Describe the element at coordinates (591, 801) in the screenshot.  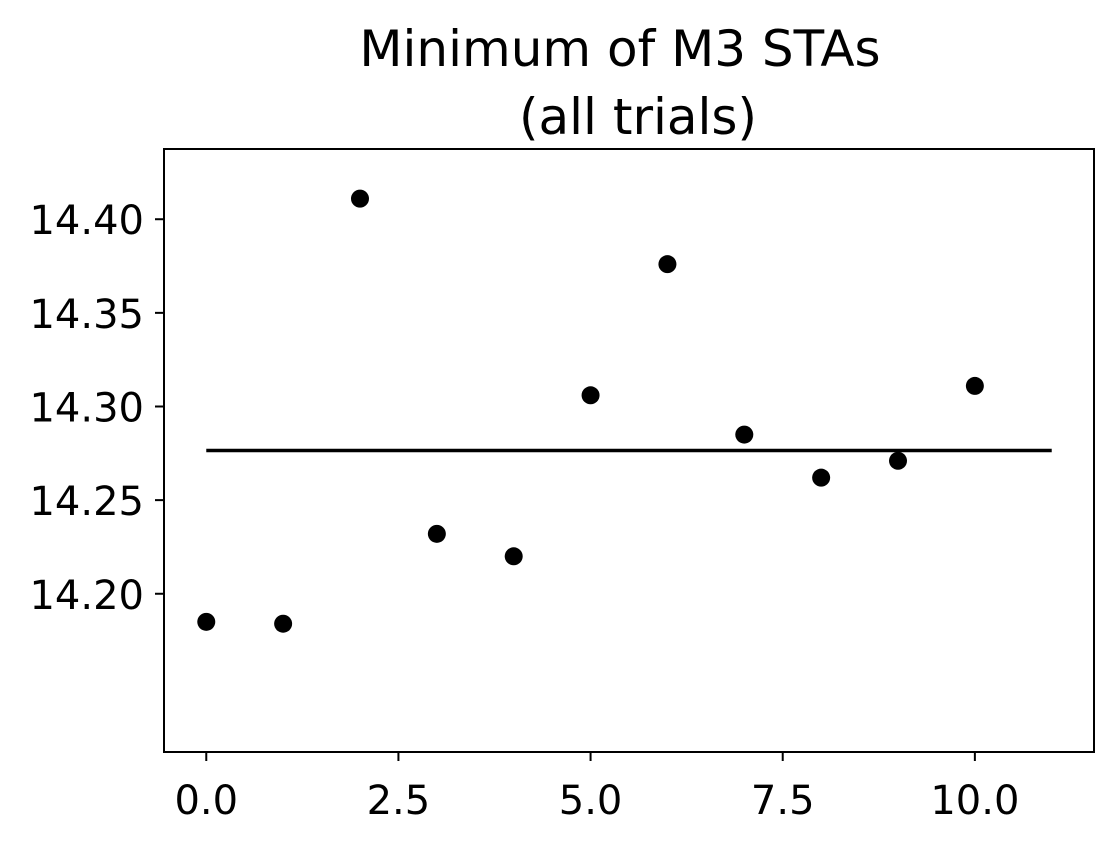
I see `x-tick-label: 5.0` at that location.